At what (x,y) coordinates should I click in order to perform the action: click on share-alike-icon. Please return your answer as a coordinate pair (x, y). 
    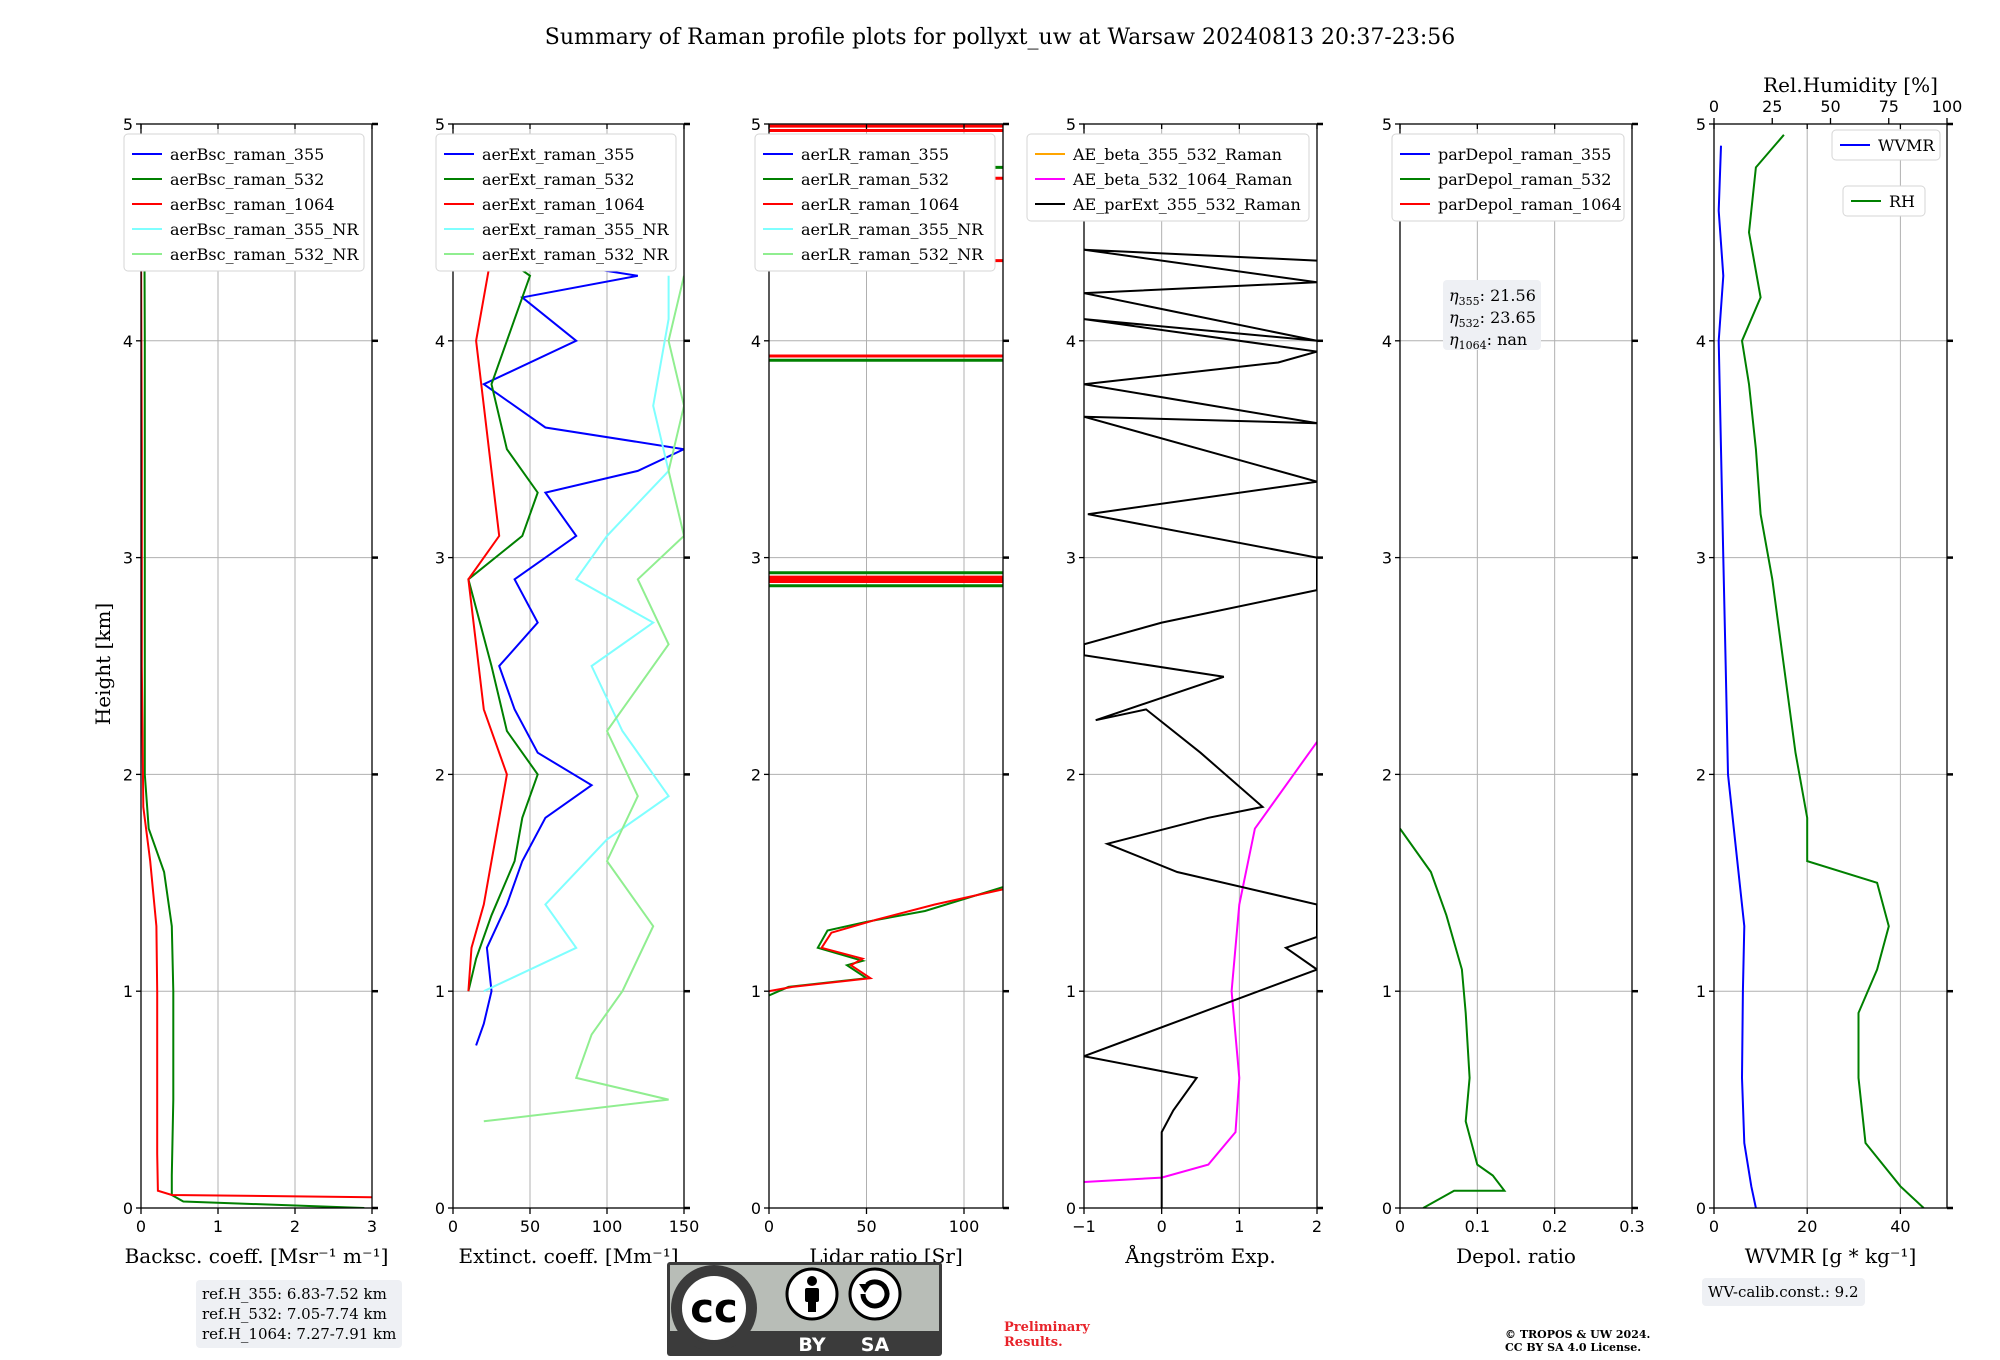
    Looking at the image, I should click on (875, 1294).